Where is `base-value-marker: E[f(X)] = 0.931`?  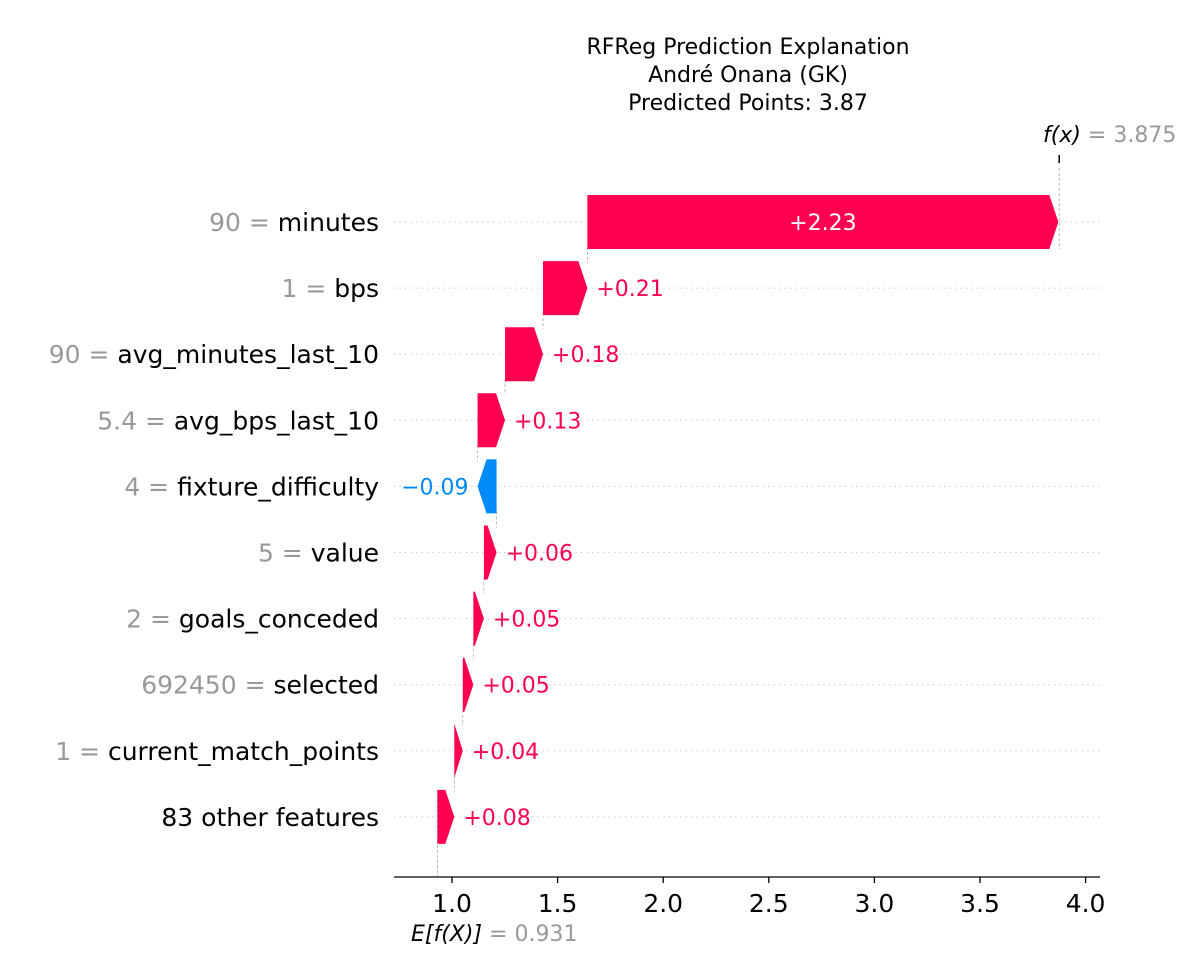
base-value-marker: E[f(X)] = 0.931 is located at coordinates (494, 934).